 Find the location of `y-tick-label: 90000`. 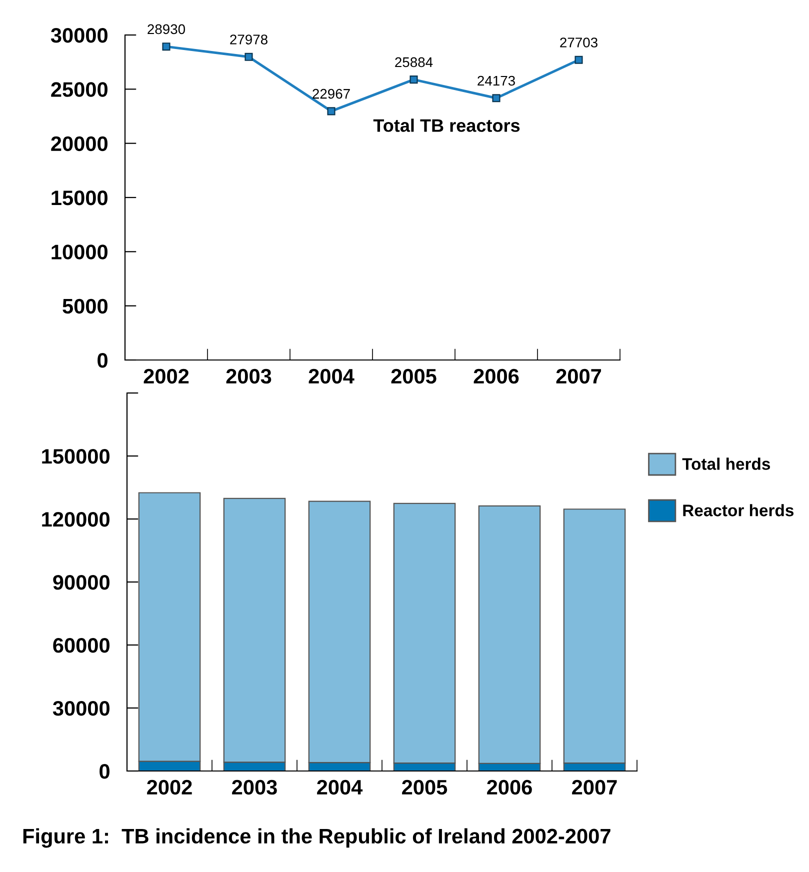

y-tick-label: 90000 is located at coordinates (81, 582).